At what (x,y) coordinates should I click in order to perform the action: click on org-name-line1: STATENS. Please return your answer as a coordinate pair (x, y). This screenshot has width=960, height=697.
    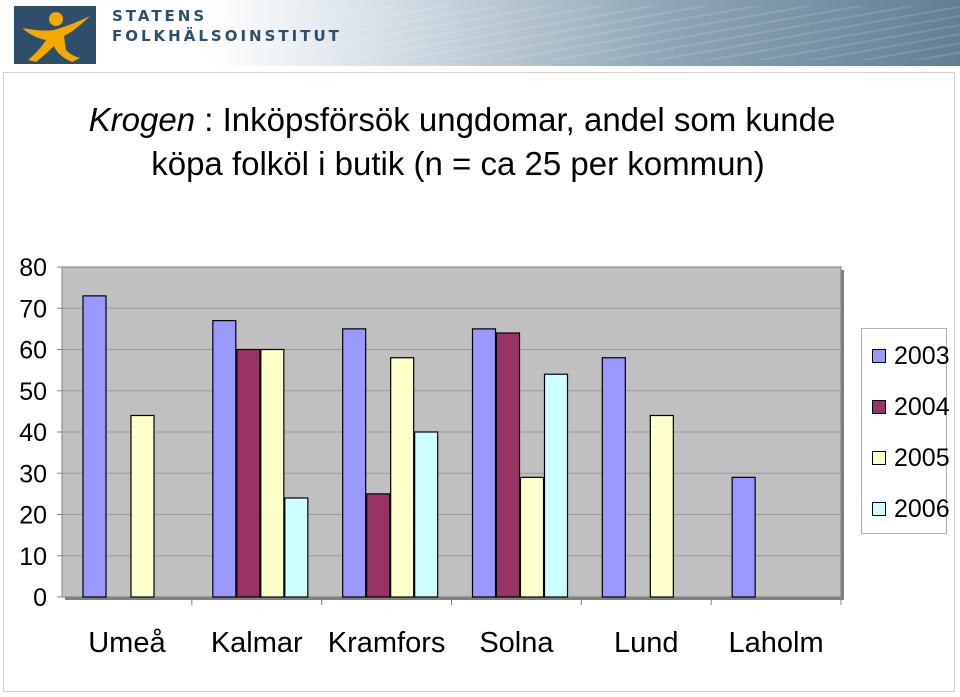
    Looking at the image, I should click on (160, 16).